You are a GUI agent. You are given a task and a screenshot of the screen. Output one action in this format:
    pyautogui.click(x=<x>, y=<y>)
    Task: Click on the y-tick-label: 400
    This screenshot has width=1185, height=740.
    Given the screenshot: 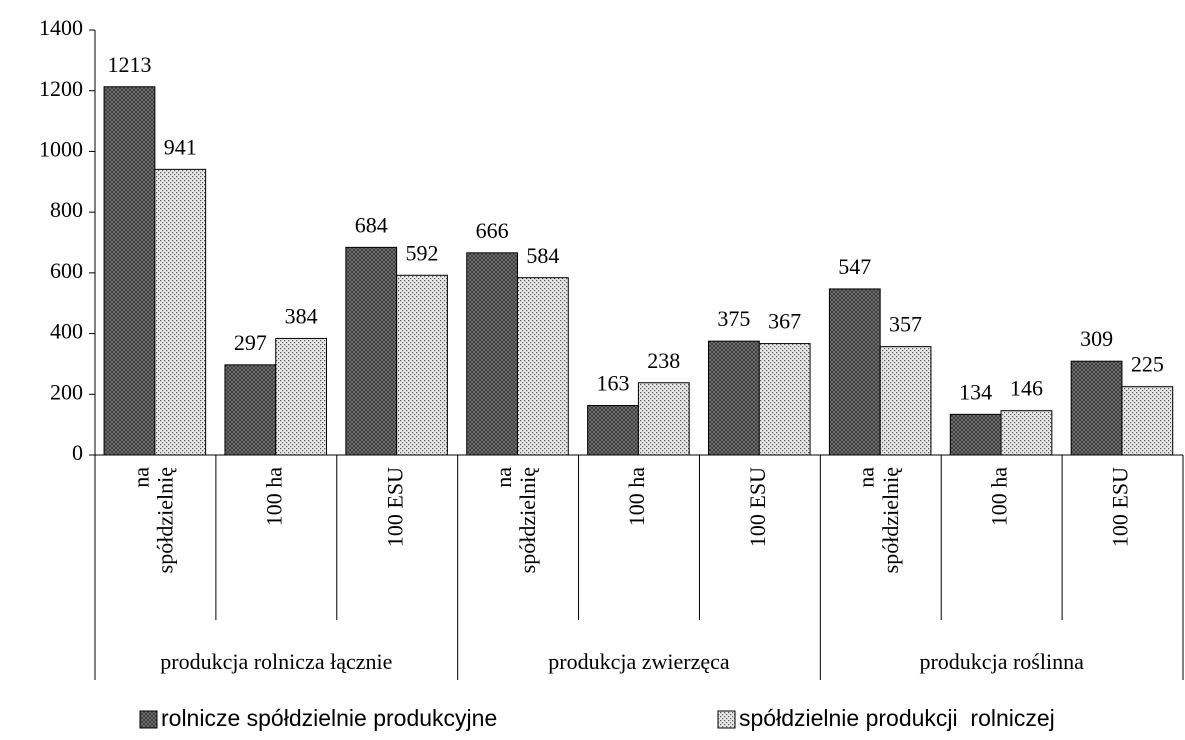 What is the action you would take?
    pyautogui.click(x=66, y=331)
    